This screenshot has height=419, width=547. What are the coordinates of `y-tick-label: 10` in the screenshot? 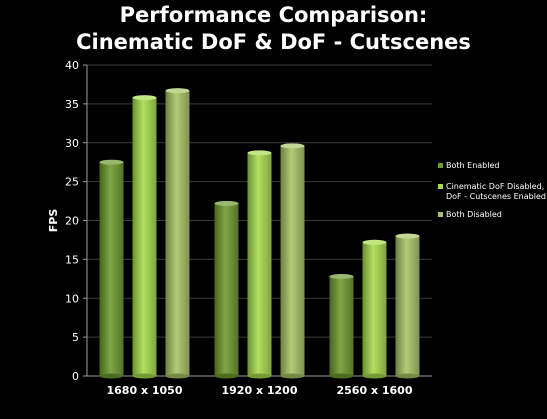 It's located at (72, 298).